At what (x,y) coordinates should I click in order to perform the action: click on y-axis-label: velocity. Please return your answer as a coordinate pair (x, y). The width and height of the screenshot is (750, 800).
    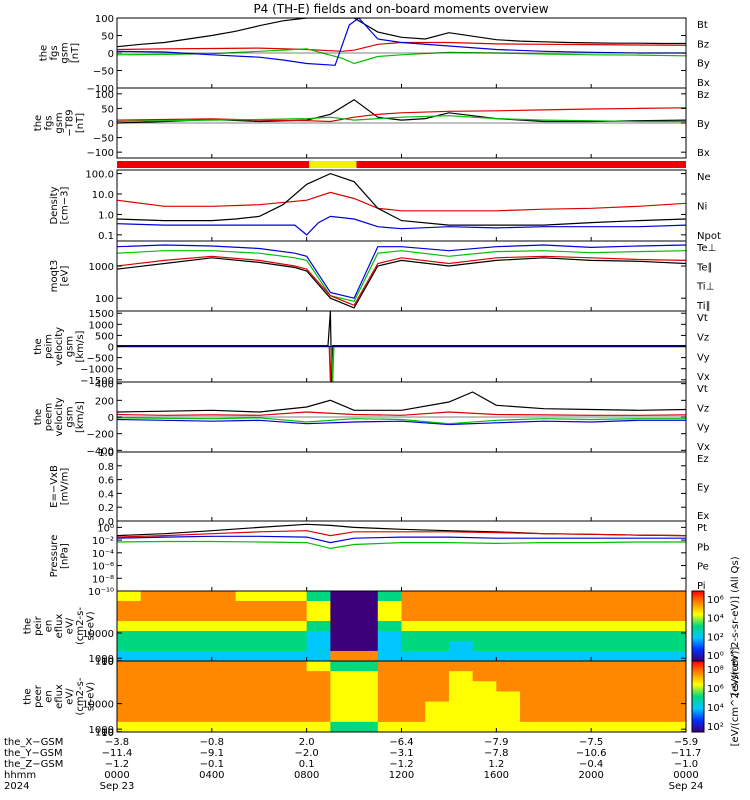
    Looking at the image, I should click on (59, 416).